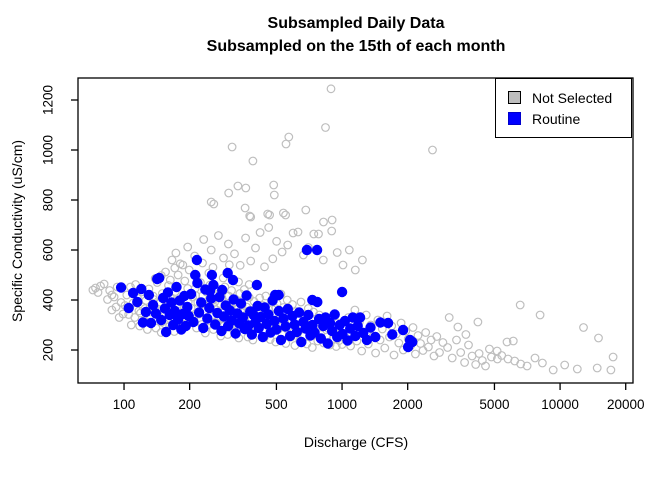  What do you see at coordinates (48, 200) in the screenshot?
I see `y-tick-label: 800` at bounding box center [48, 200].